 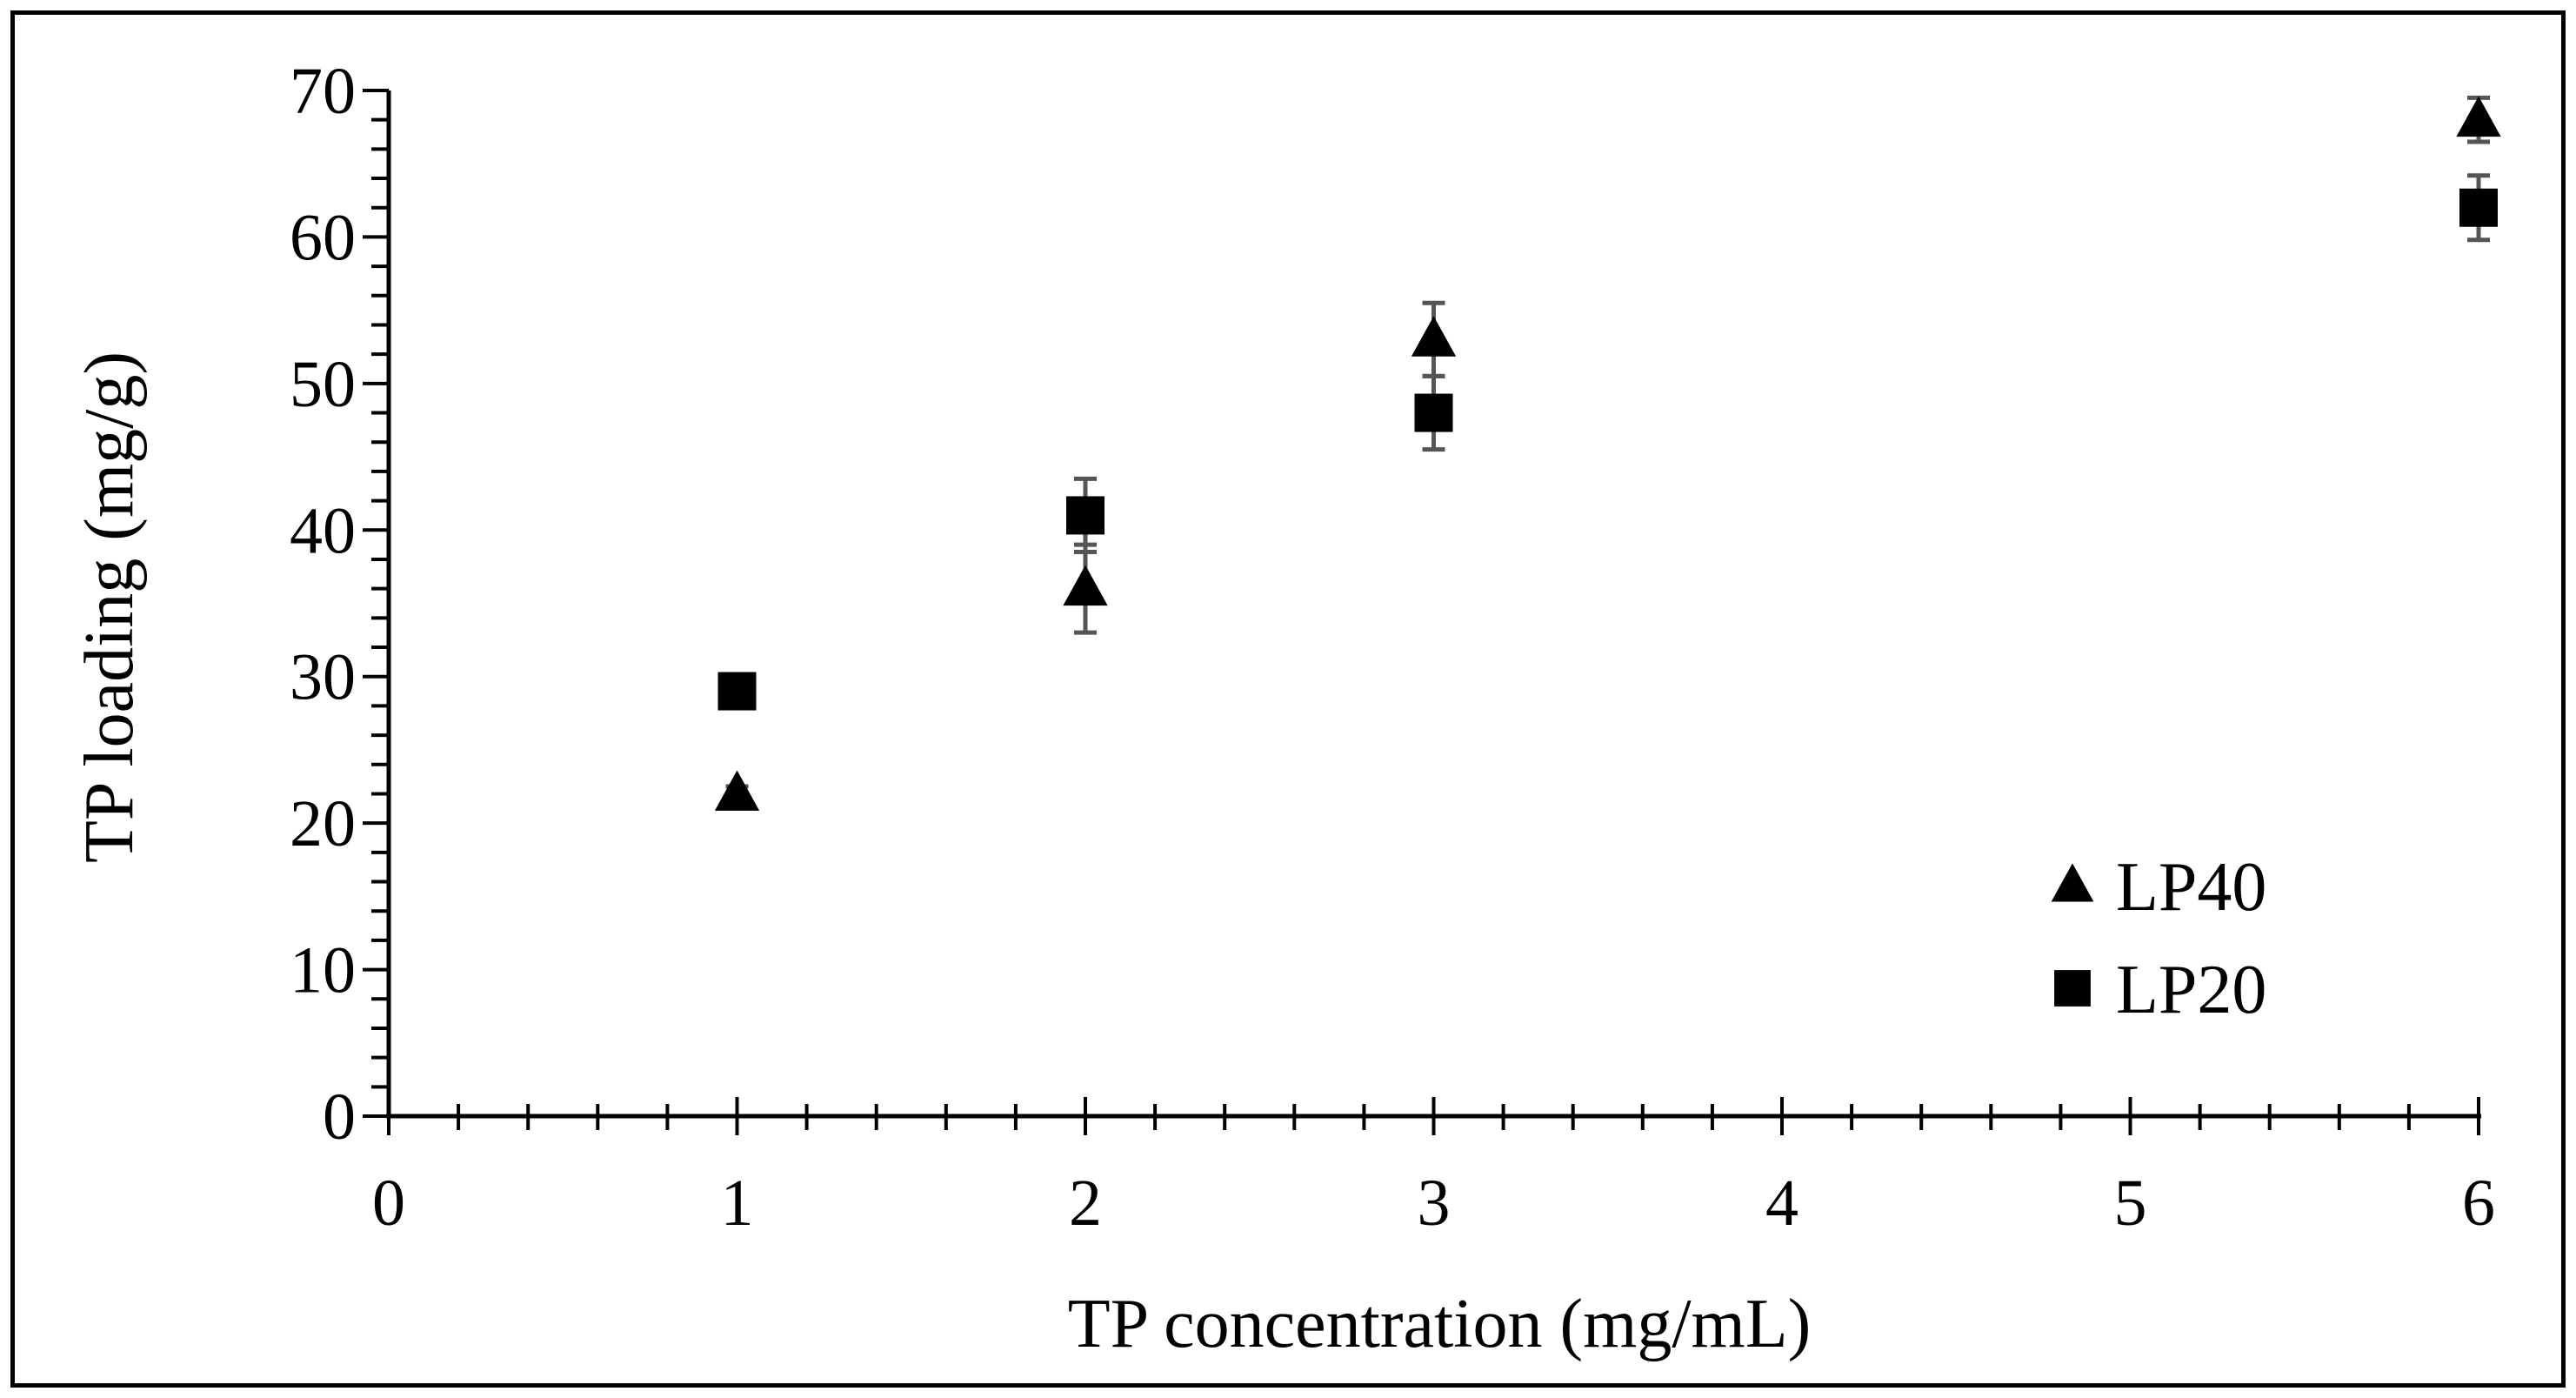 I want to click on y-tick-label: 60, so click(x=323, y=237).